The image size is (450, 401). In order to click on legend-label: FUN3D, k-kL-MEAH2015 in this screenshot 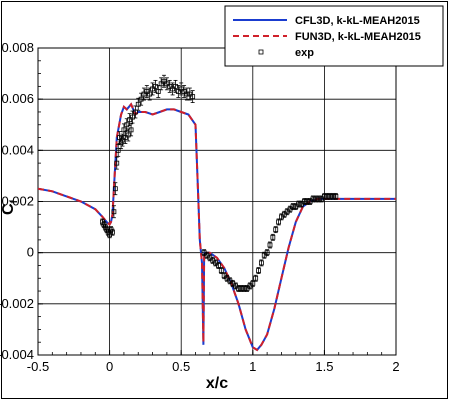, I will do `click(358, 37)`.